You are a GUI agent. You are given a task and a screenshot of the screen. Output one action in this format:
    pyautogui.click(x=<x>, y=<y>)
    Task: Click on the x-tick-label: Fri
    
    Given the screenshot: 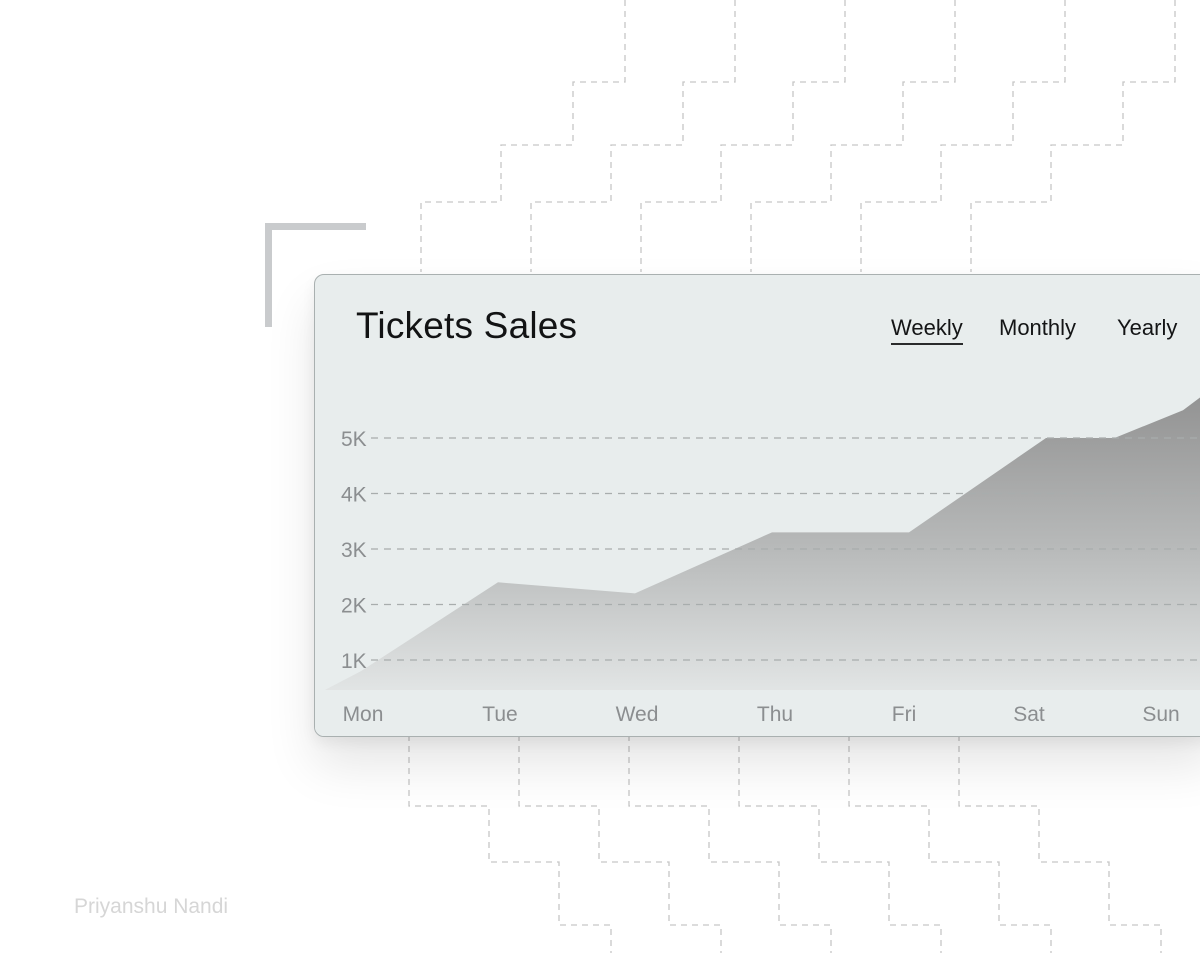 What is the action you would take?
    pyautogui.click(x=904, y=714)
    